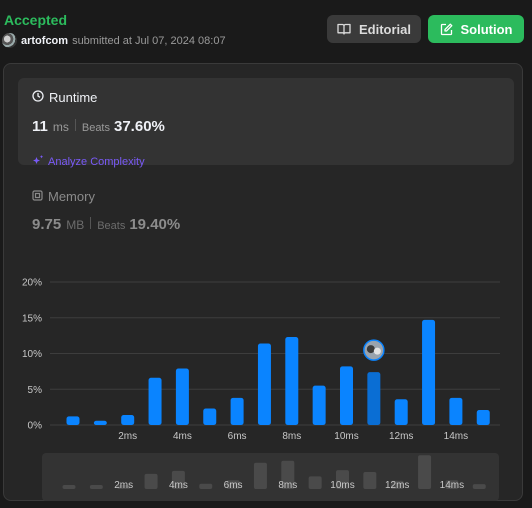 This screenshot has width=532, height=508. I want to click on x-tick-label: 4ms, so click(182, 436).